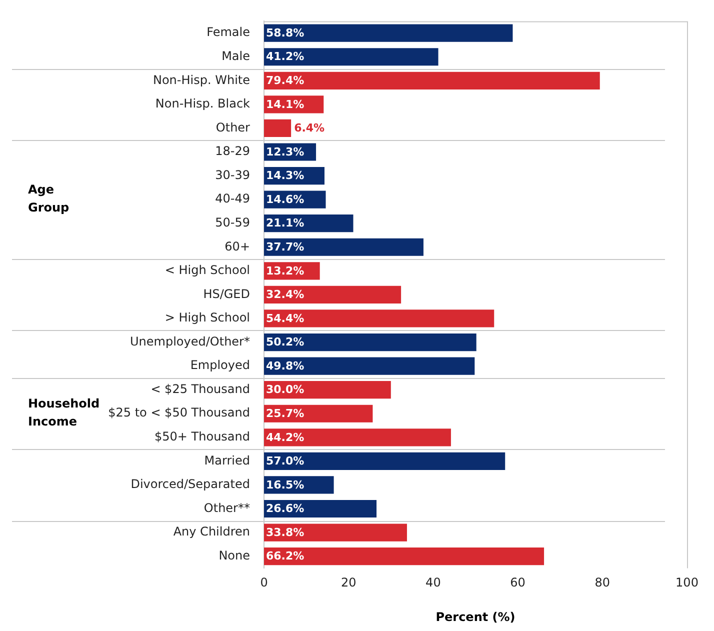 The image size is (714, 631). I want to click on data-label: 6.4%, so click(309, 128).